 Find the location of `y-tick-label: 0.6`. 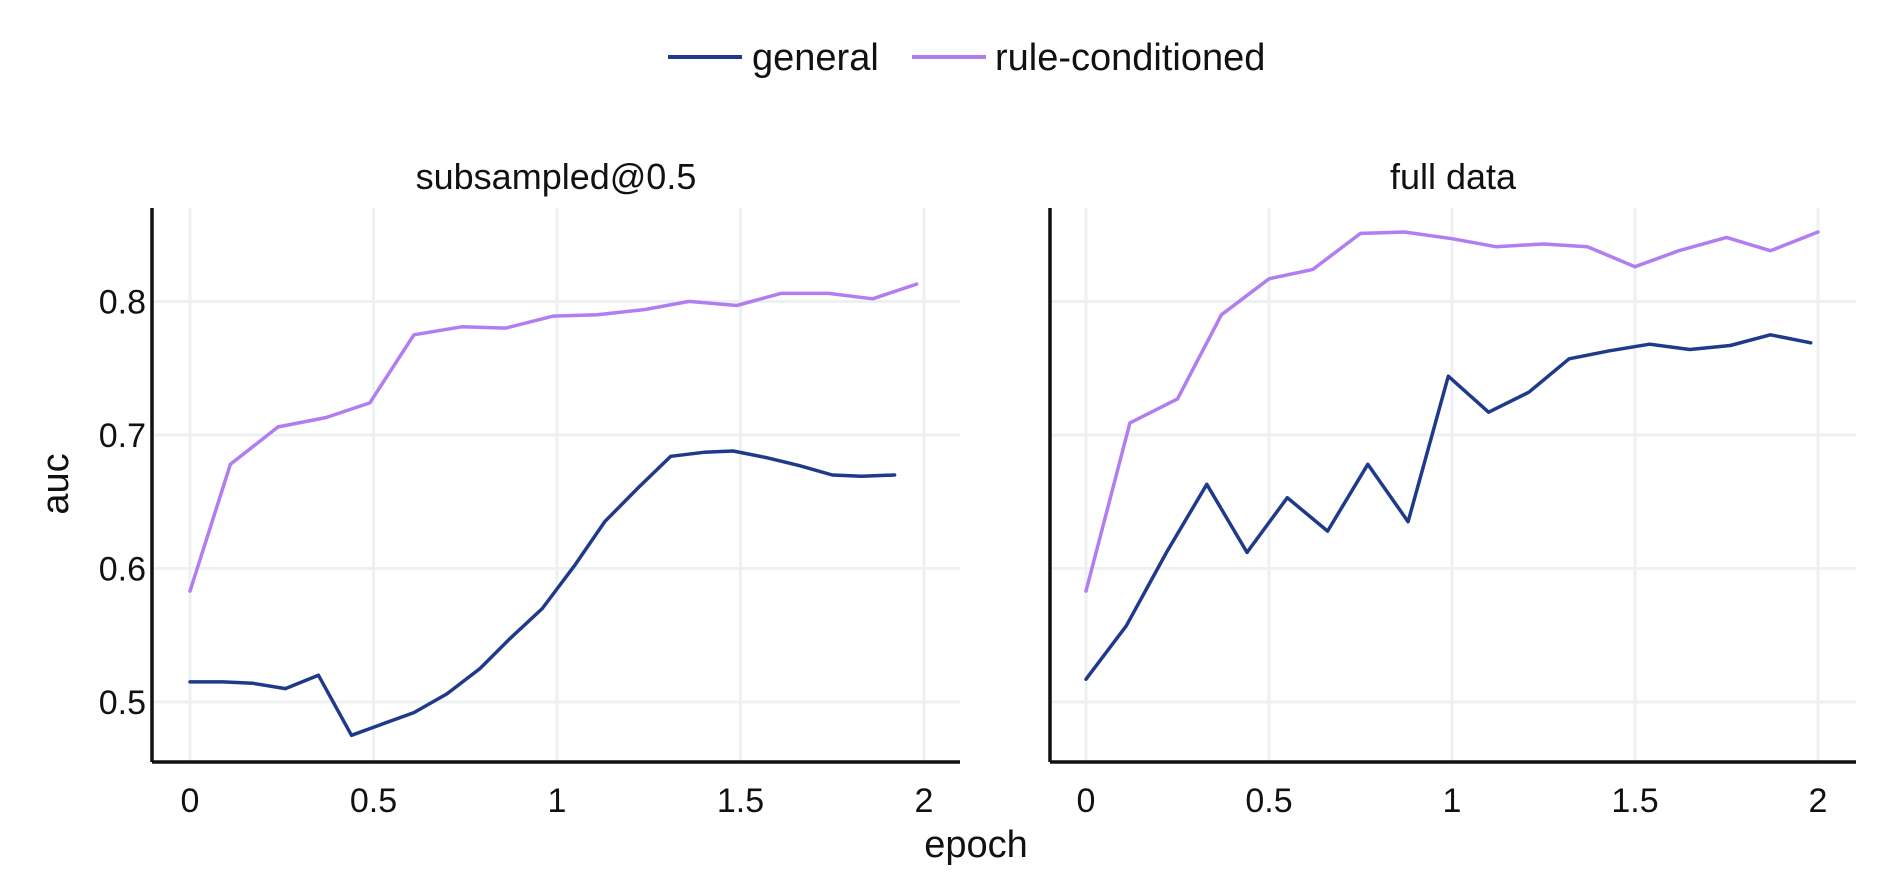

y-tick-label: 0.6 is located at coordinates (122, 569).